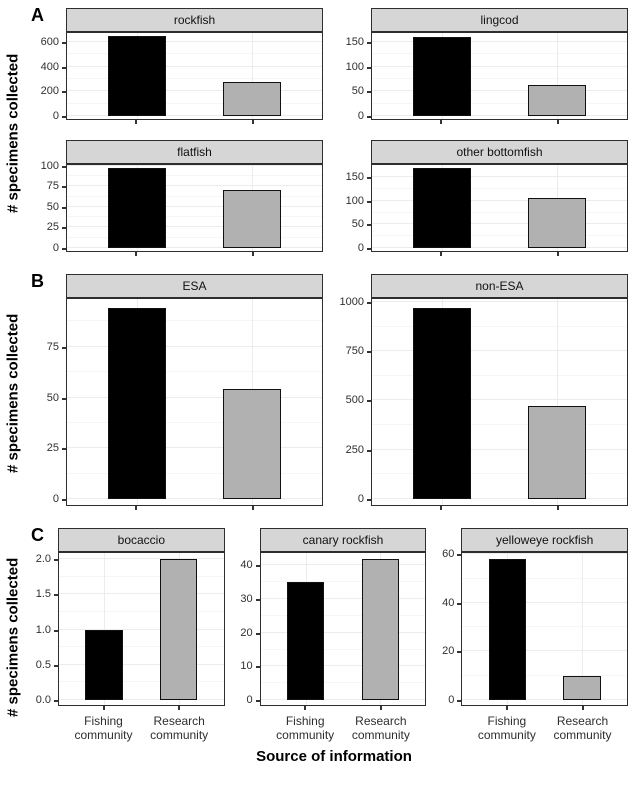 The width and height of the screenshot is (640, 786). I want to click on y-tick-label: 100, so click(49, 165).